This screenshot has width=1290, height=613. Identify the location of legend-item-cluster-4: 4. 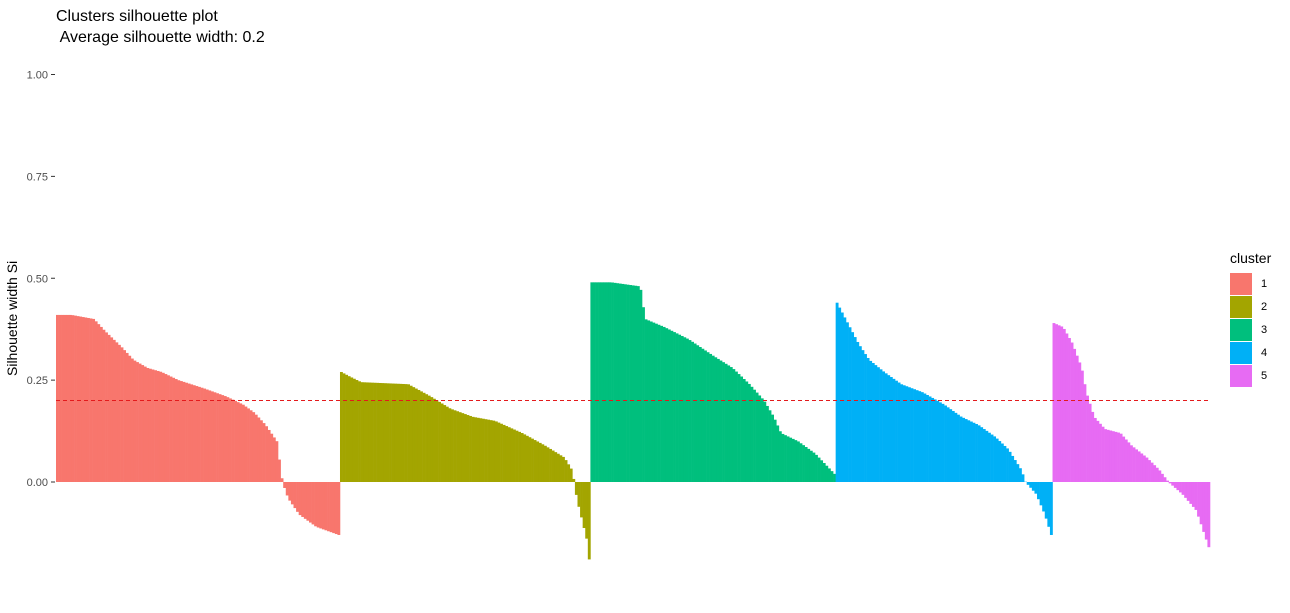
(1250, 352).